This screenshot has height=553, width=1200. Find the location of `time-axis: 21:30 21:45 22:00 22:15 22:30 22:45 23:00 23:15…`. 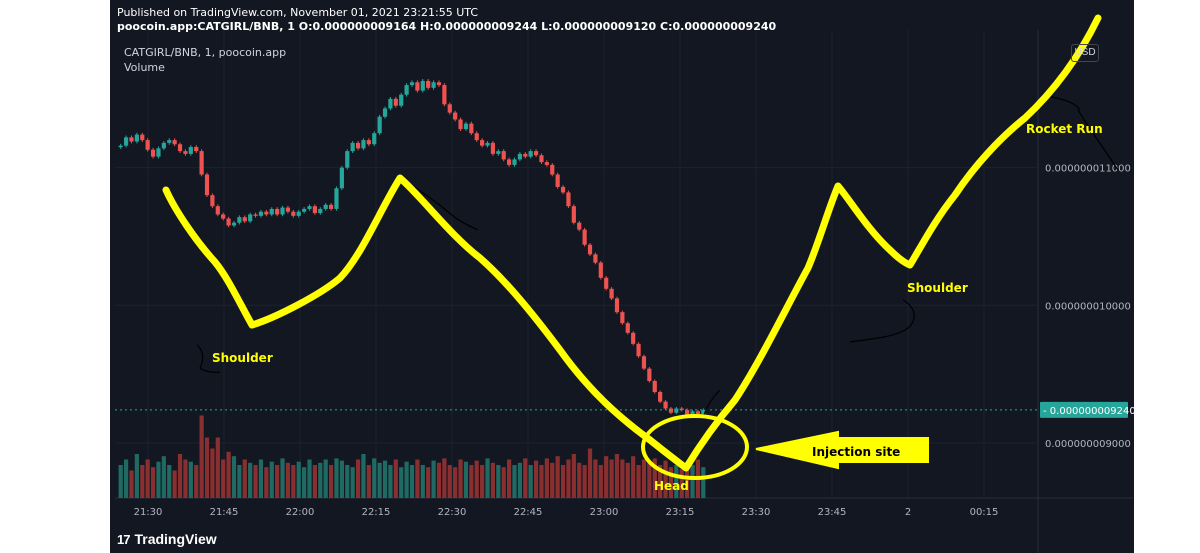

time-axis: 21:30 21:45 22:00 22:15 22:30 22:45 23:00 23:15… is located at coordinates (566, 512).